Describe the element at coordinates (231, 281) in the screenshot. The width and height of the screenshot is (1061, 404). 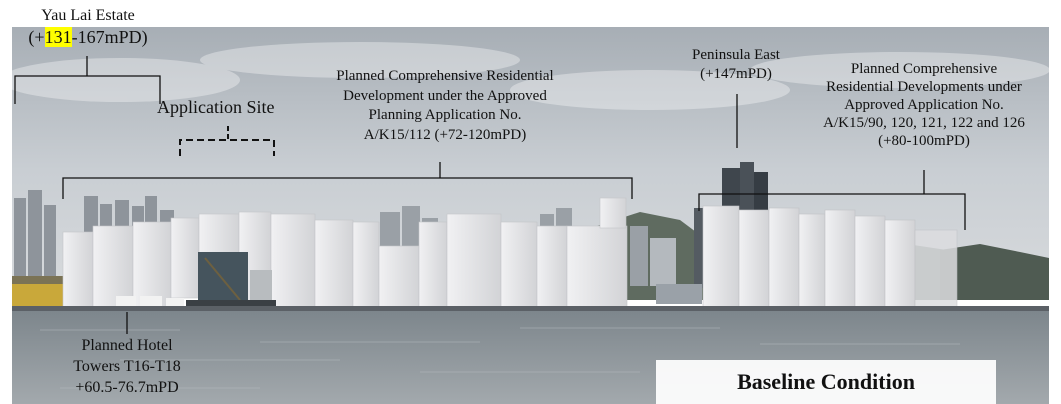
I see `construction-site` at that location.